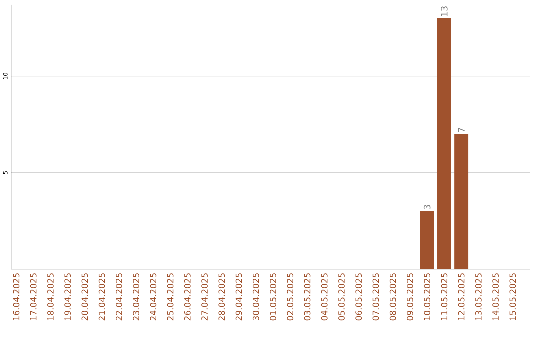 The width and height of the screenshot is (540, 339). I want to click on x-tick-label: 26.04.2025, so click(187, 297).